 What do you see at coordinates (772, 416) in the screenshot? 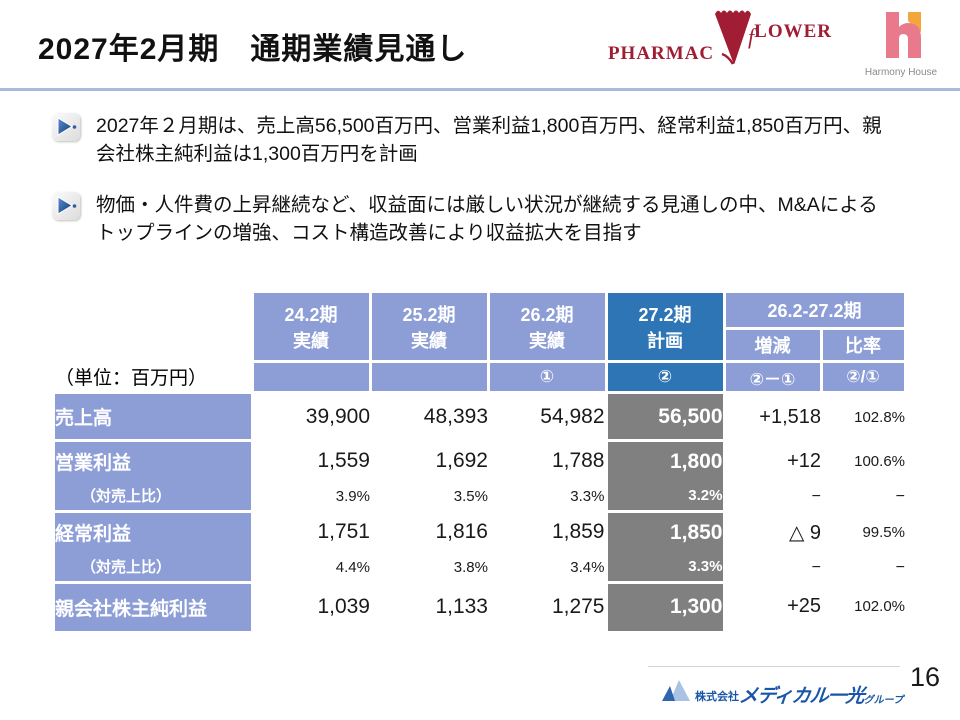
I see `diff-value: +1,518` at bounding box center [772, 416].